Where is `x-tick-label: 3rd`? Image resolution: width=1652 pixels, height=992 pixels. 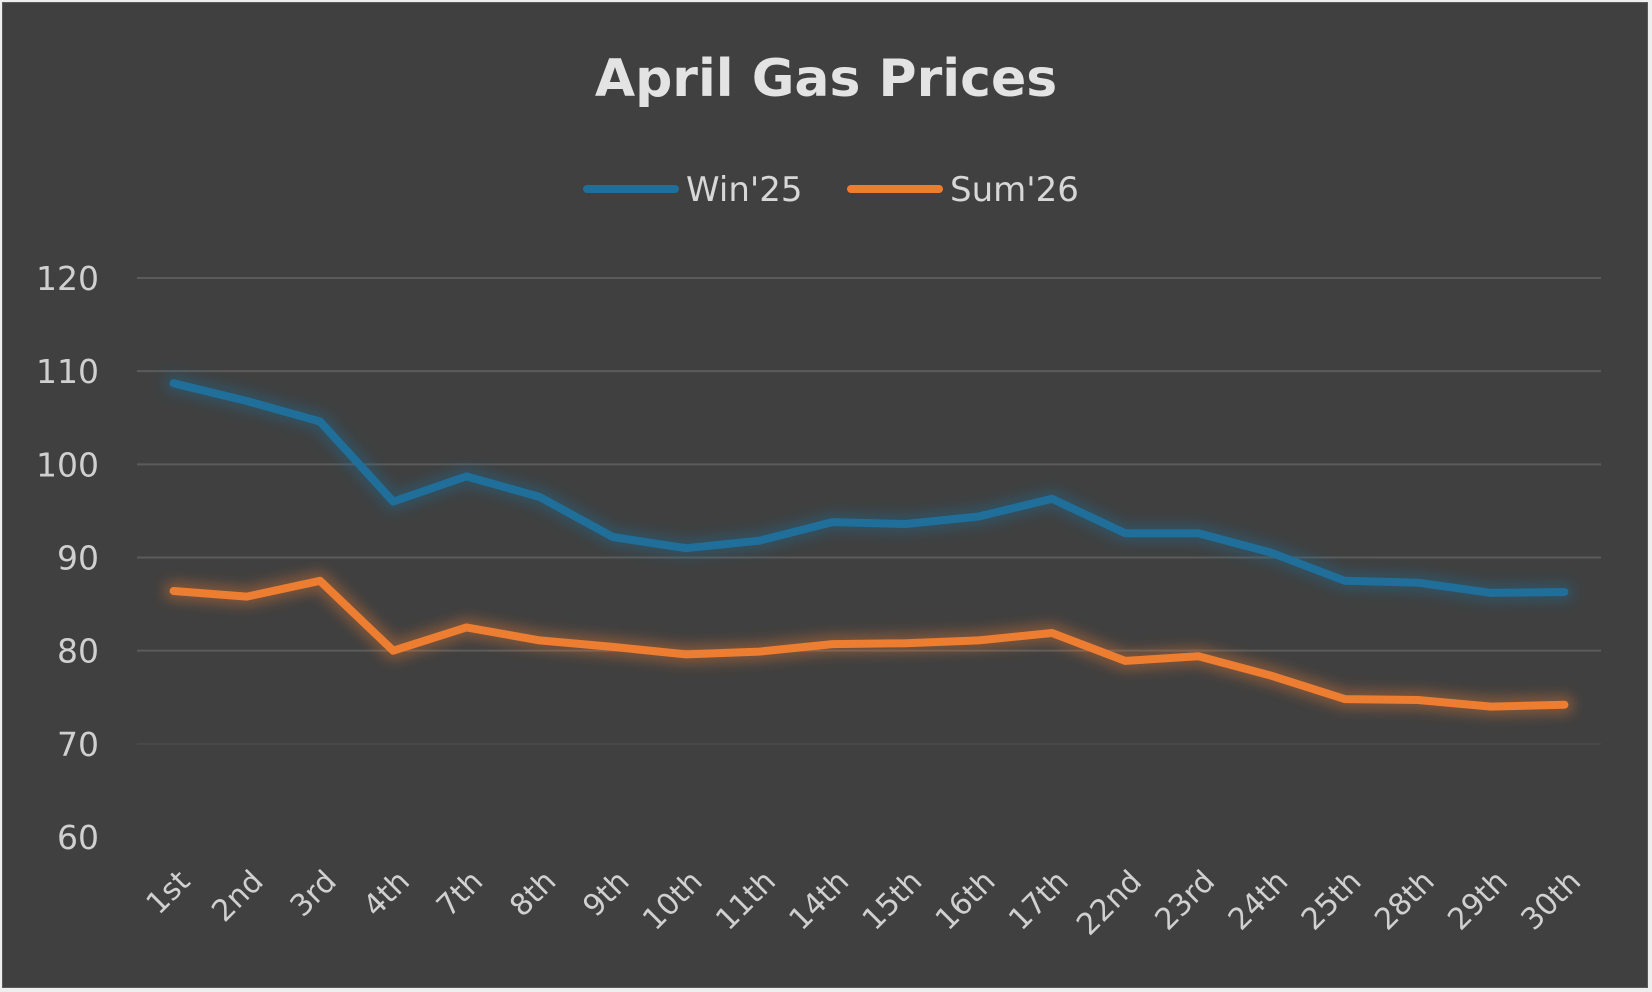
x-tick-label: 3rd is located at coordinates (314, 894).